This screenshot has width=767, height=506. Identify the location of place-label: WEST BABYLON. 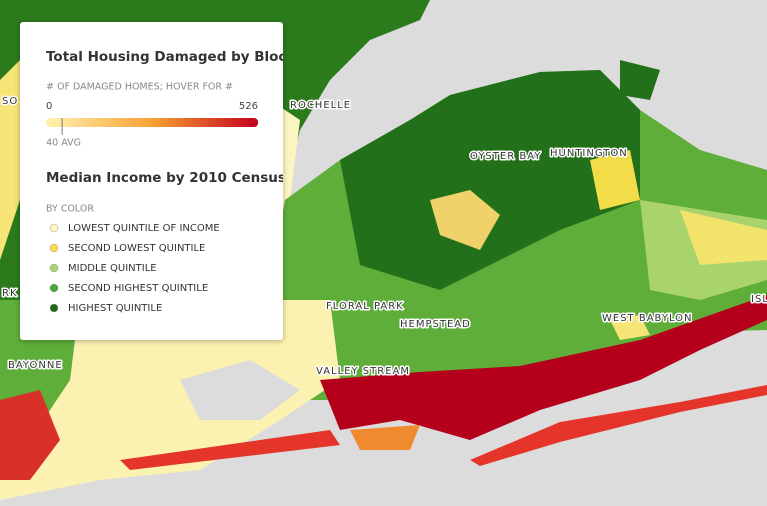
(647, 318).